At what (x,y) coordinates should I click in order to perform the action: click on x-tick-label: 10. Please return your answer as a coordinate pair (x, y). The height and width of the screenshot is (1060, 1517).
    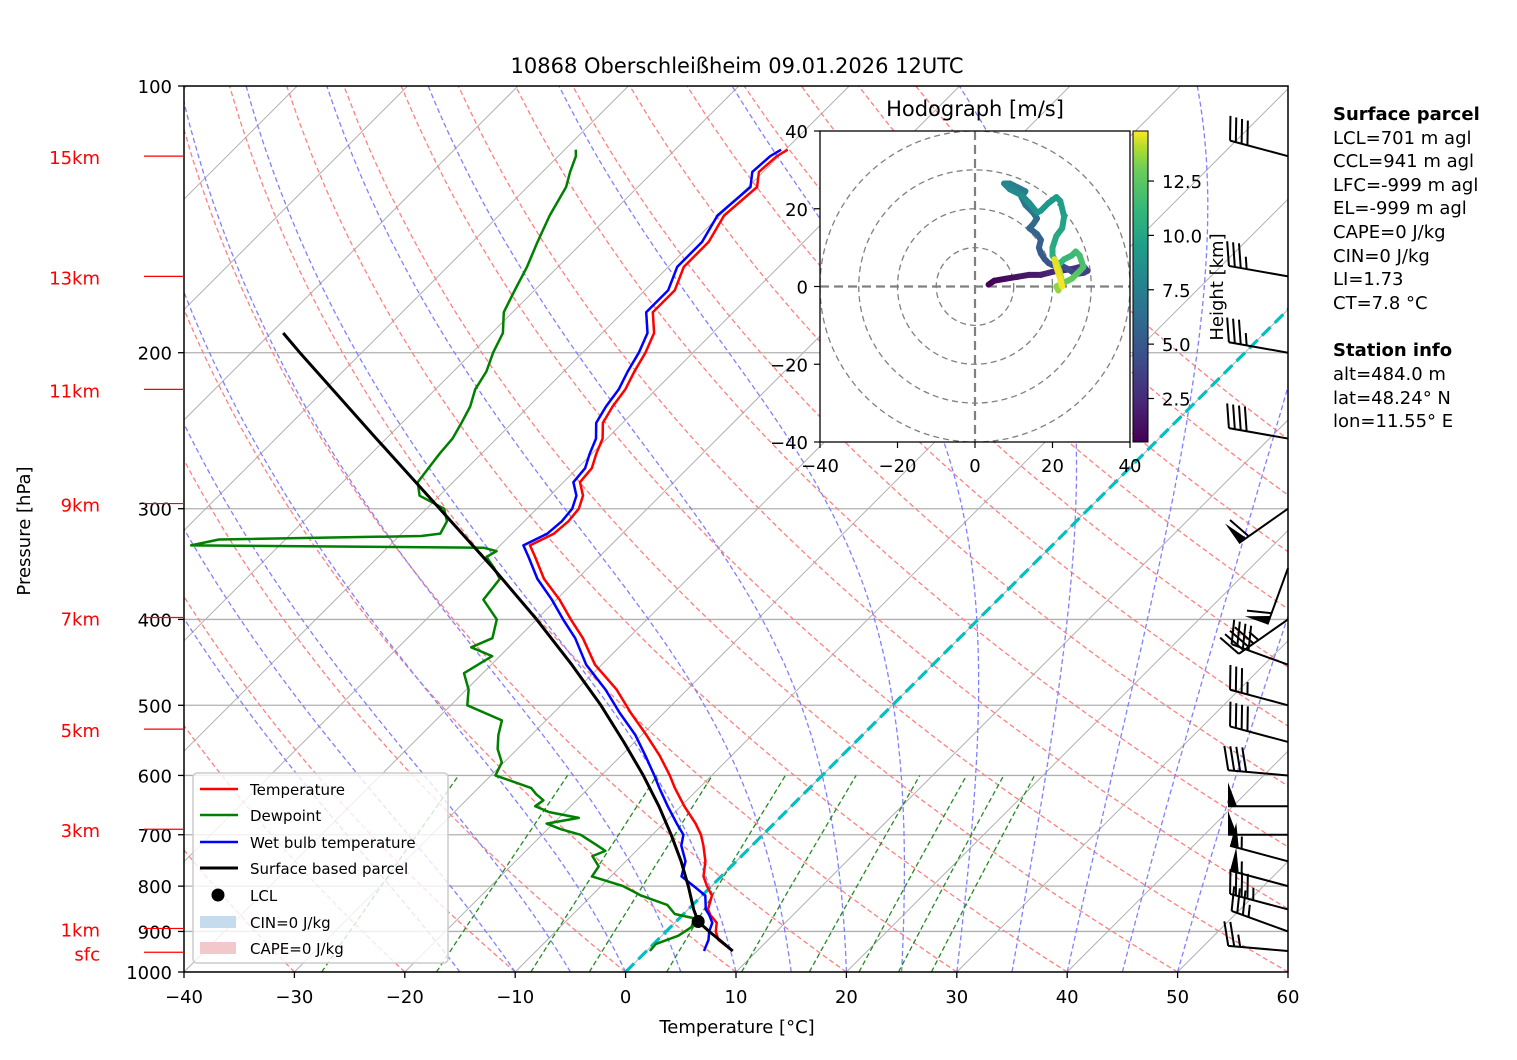
    Looking at the image, I should click on (736, 997).